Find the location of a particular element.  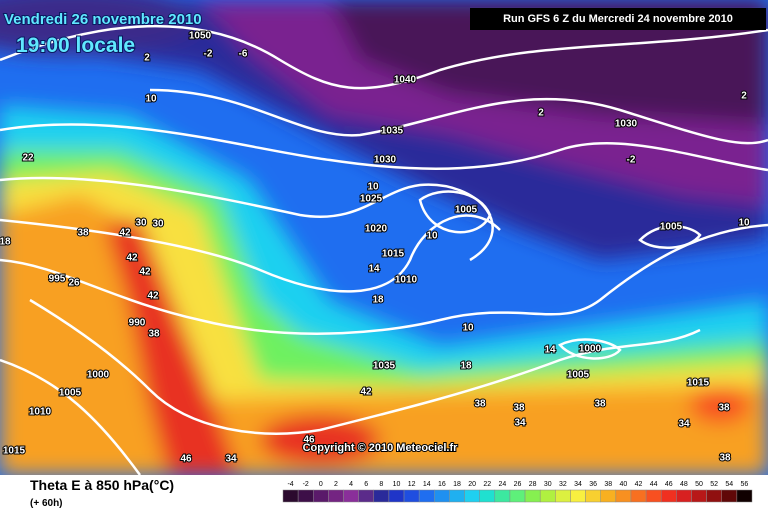

field-red-tongue is located at coordinates (172, 346).